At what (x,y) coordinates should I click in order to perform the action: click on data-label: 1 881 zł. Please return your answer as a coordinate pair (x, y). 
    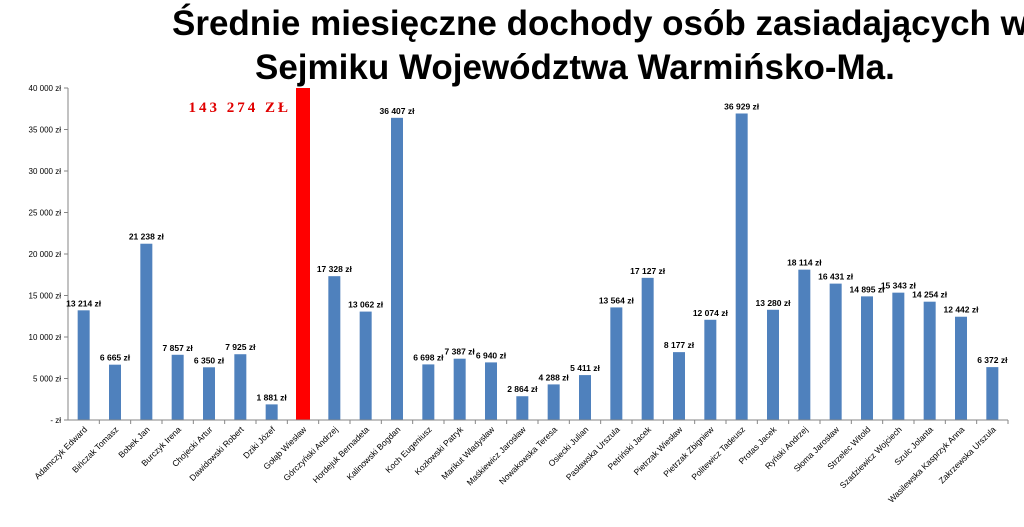
    Looking at the image, I should click on (272, 397).